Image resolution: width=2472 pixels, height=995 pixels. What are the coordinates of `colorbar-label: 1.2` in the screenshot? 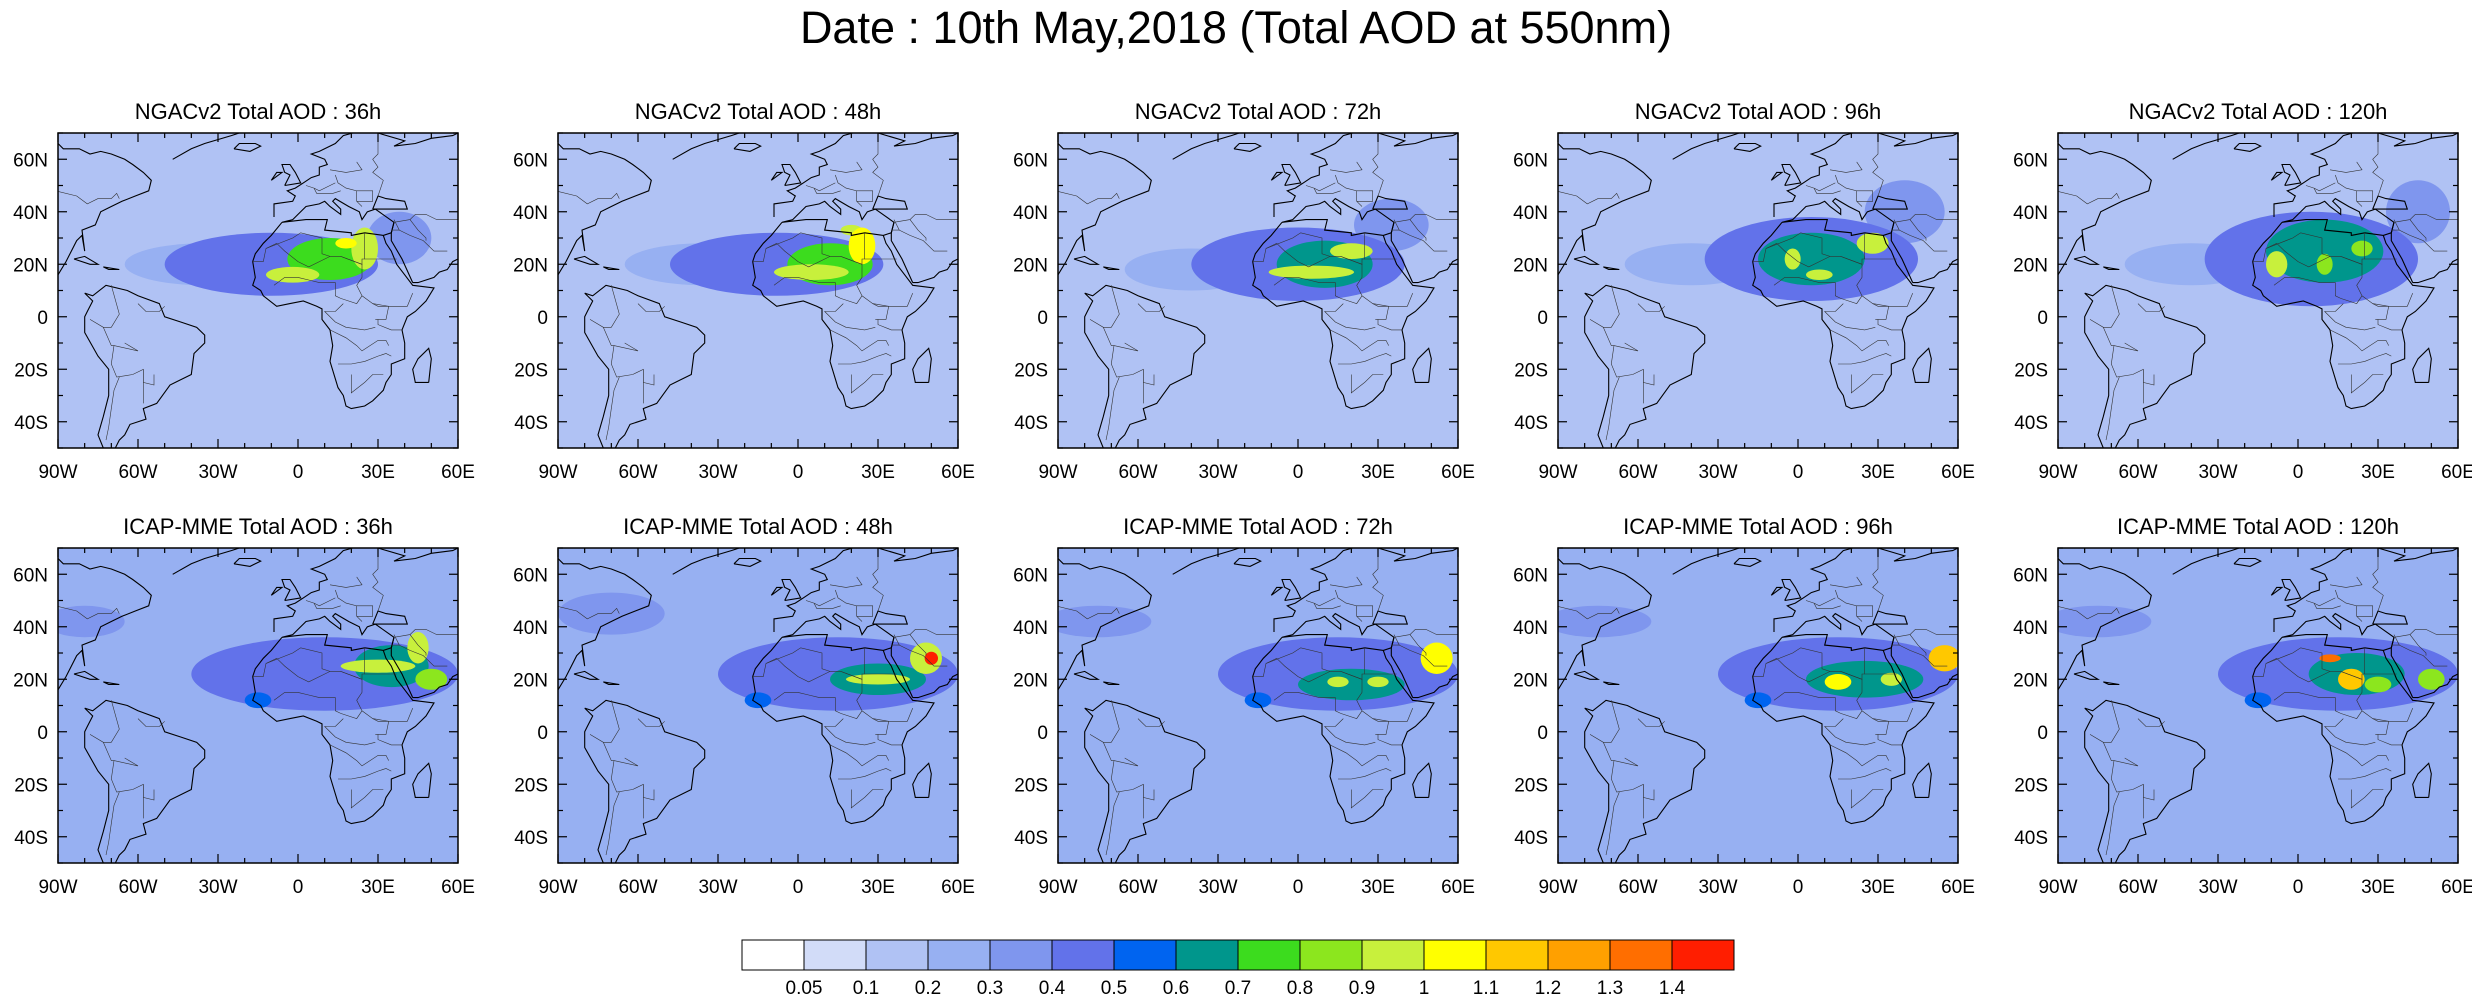 It's located at (1548, 986).